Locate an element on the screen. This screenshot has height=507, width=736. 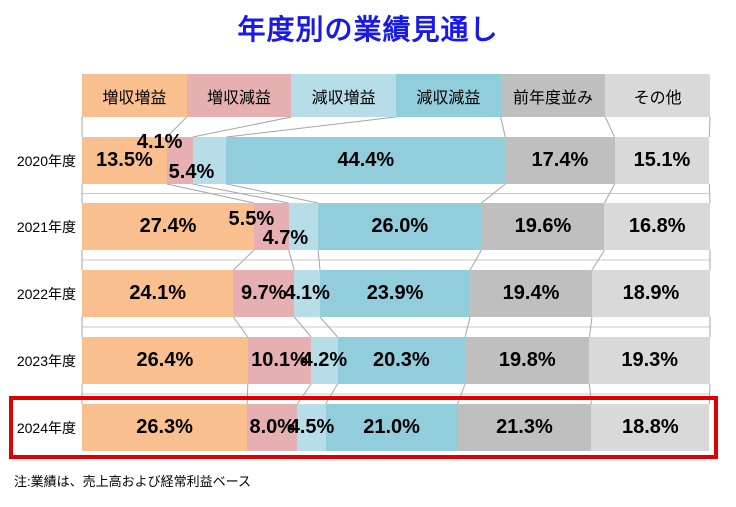
legend-item: その他 is located at coordinates (657, 95).